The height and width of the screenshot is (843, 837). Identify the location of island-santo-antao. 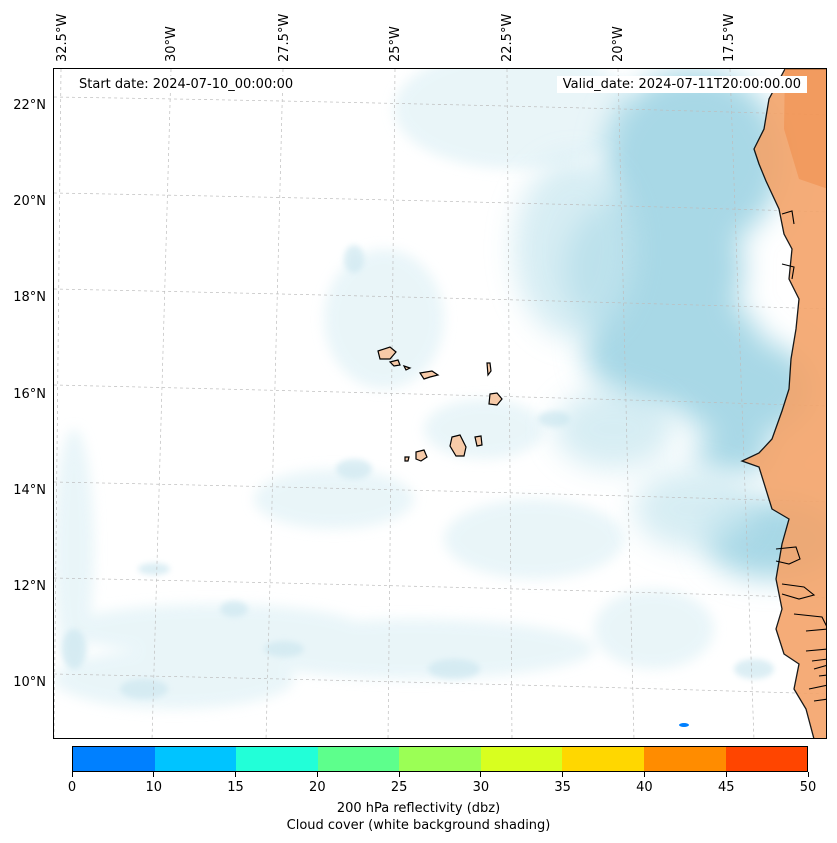
(387, 353).